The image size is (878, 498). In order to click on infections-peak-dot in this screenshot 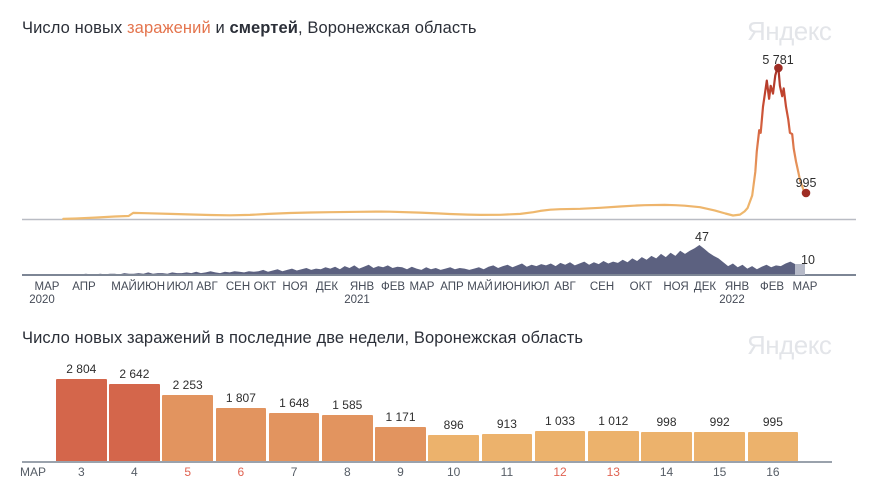, I will do `click(778, 68)`.